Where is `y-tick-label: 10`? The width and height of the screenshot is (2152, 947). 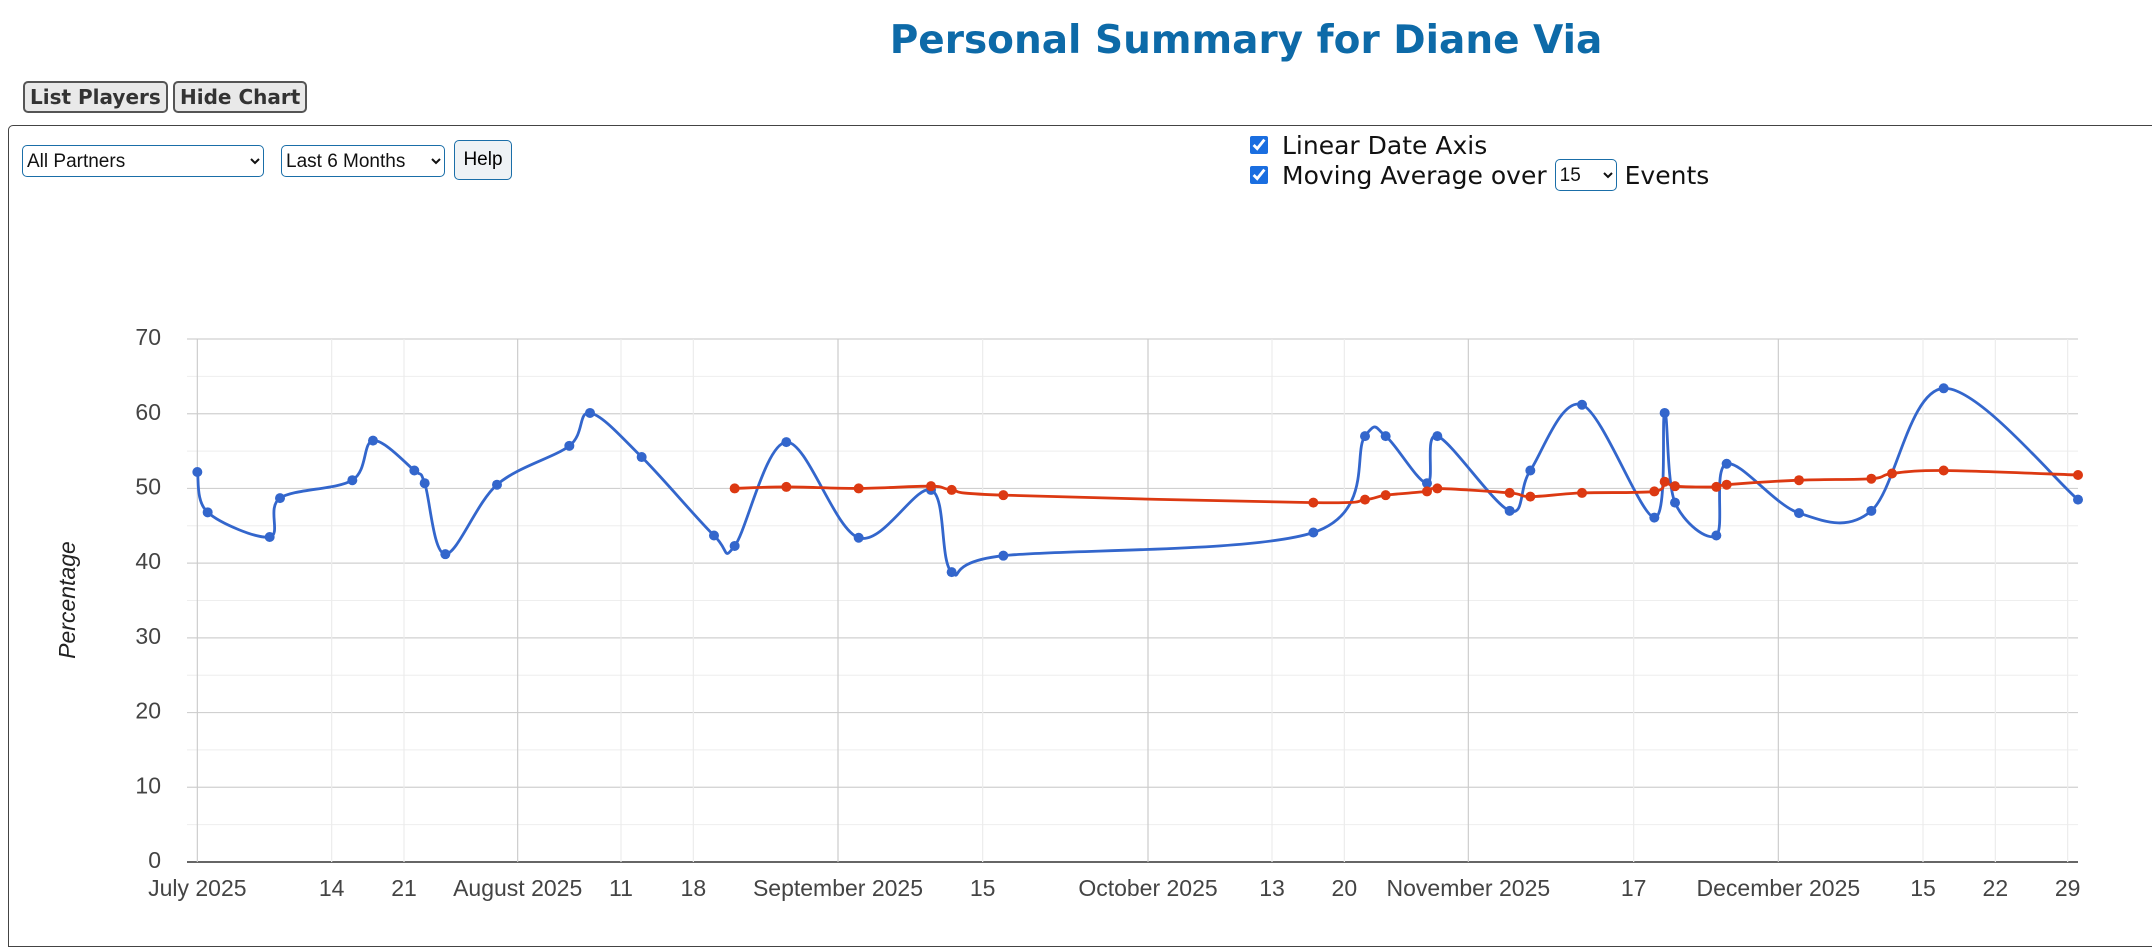 y-tick-label: 10 is located at coordinates (148, 785).